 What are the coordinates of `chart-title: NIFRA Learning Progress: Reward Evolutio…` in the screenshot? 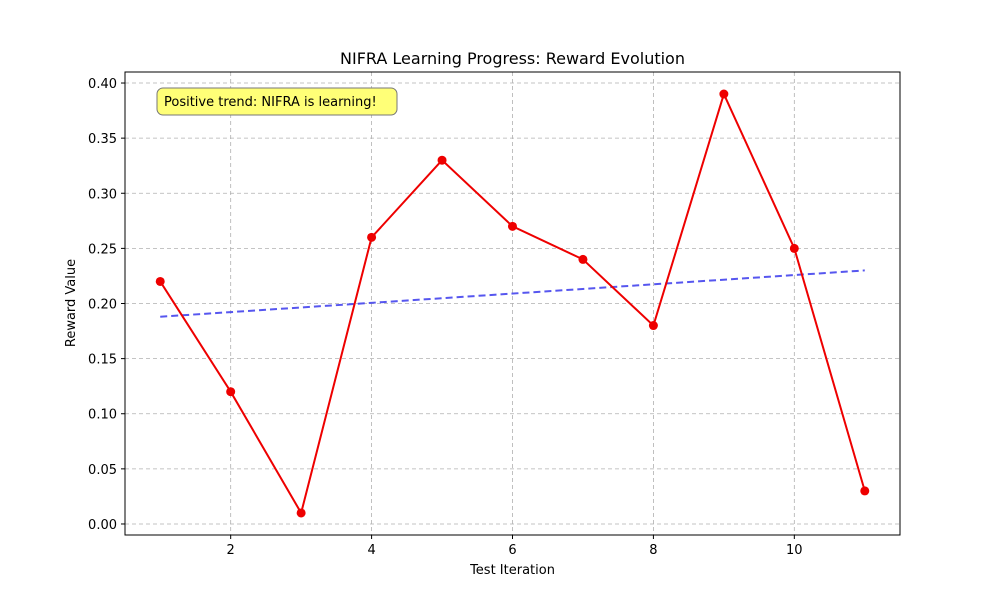 It's located at (512, 58).